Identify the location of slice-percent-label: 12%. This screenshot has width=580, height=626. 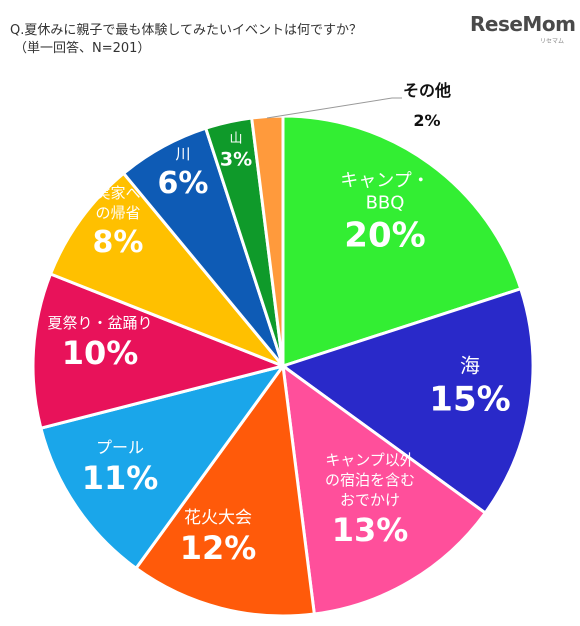
(218, 548).